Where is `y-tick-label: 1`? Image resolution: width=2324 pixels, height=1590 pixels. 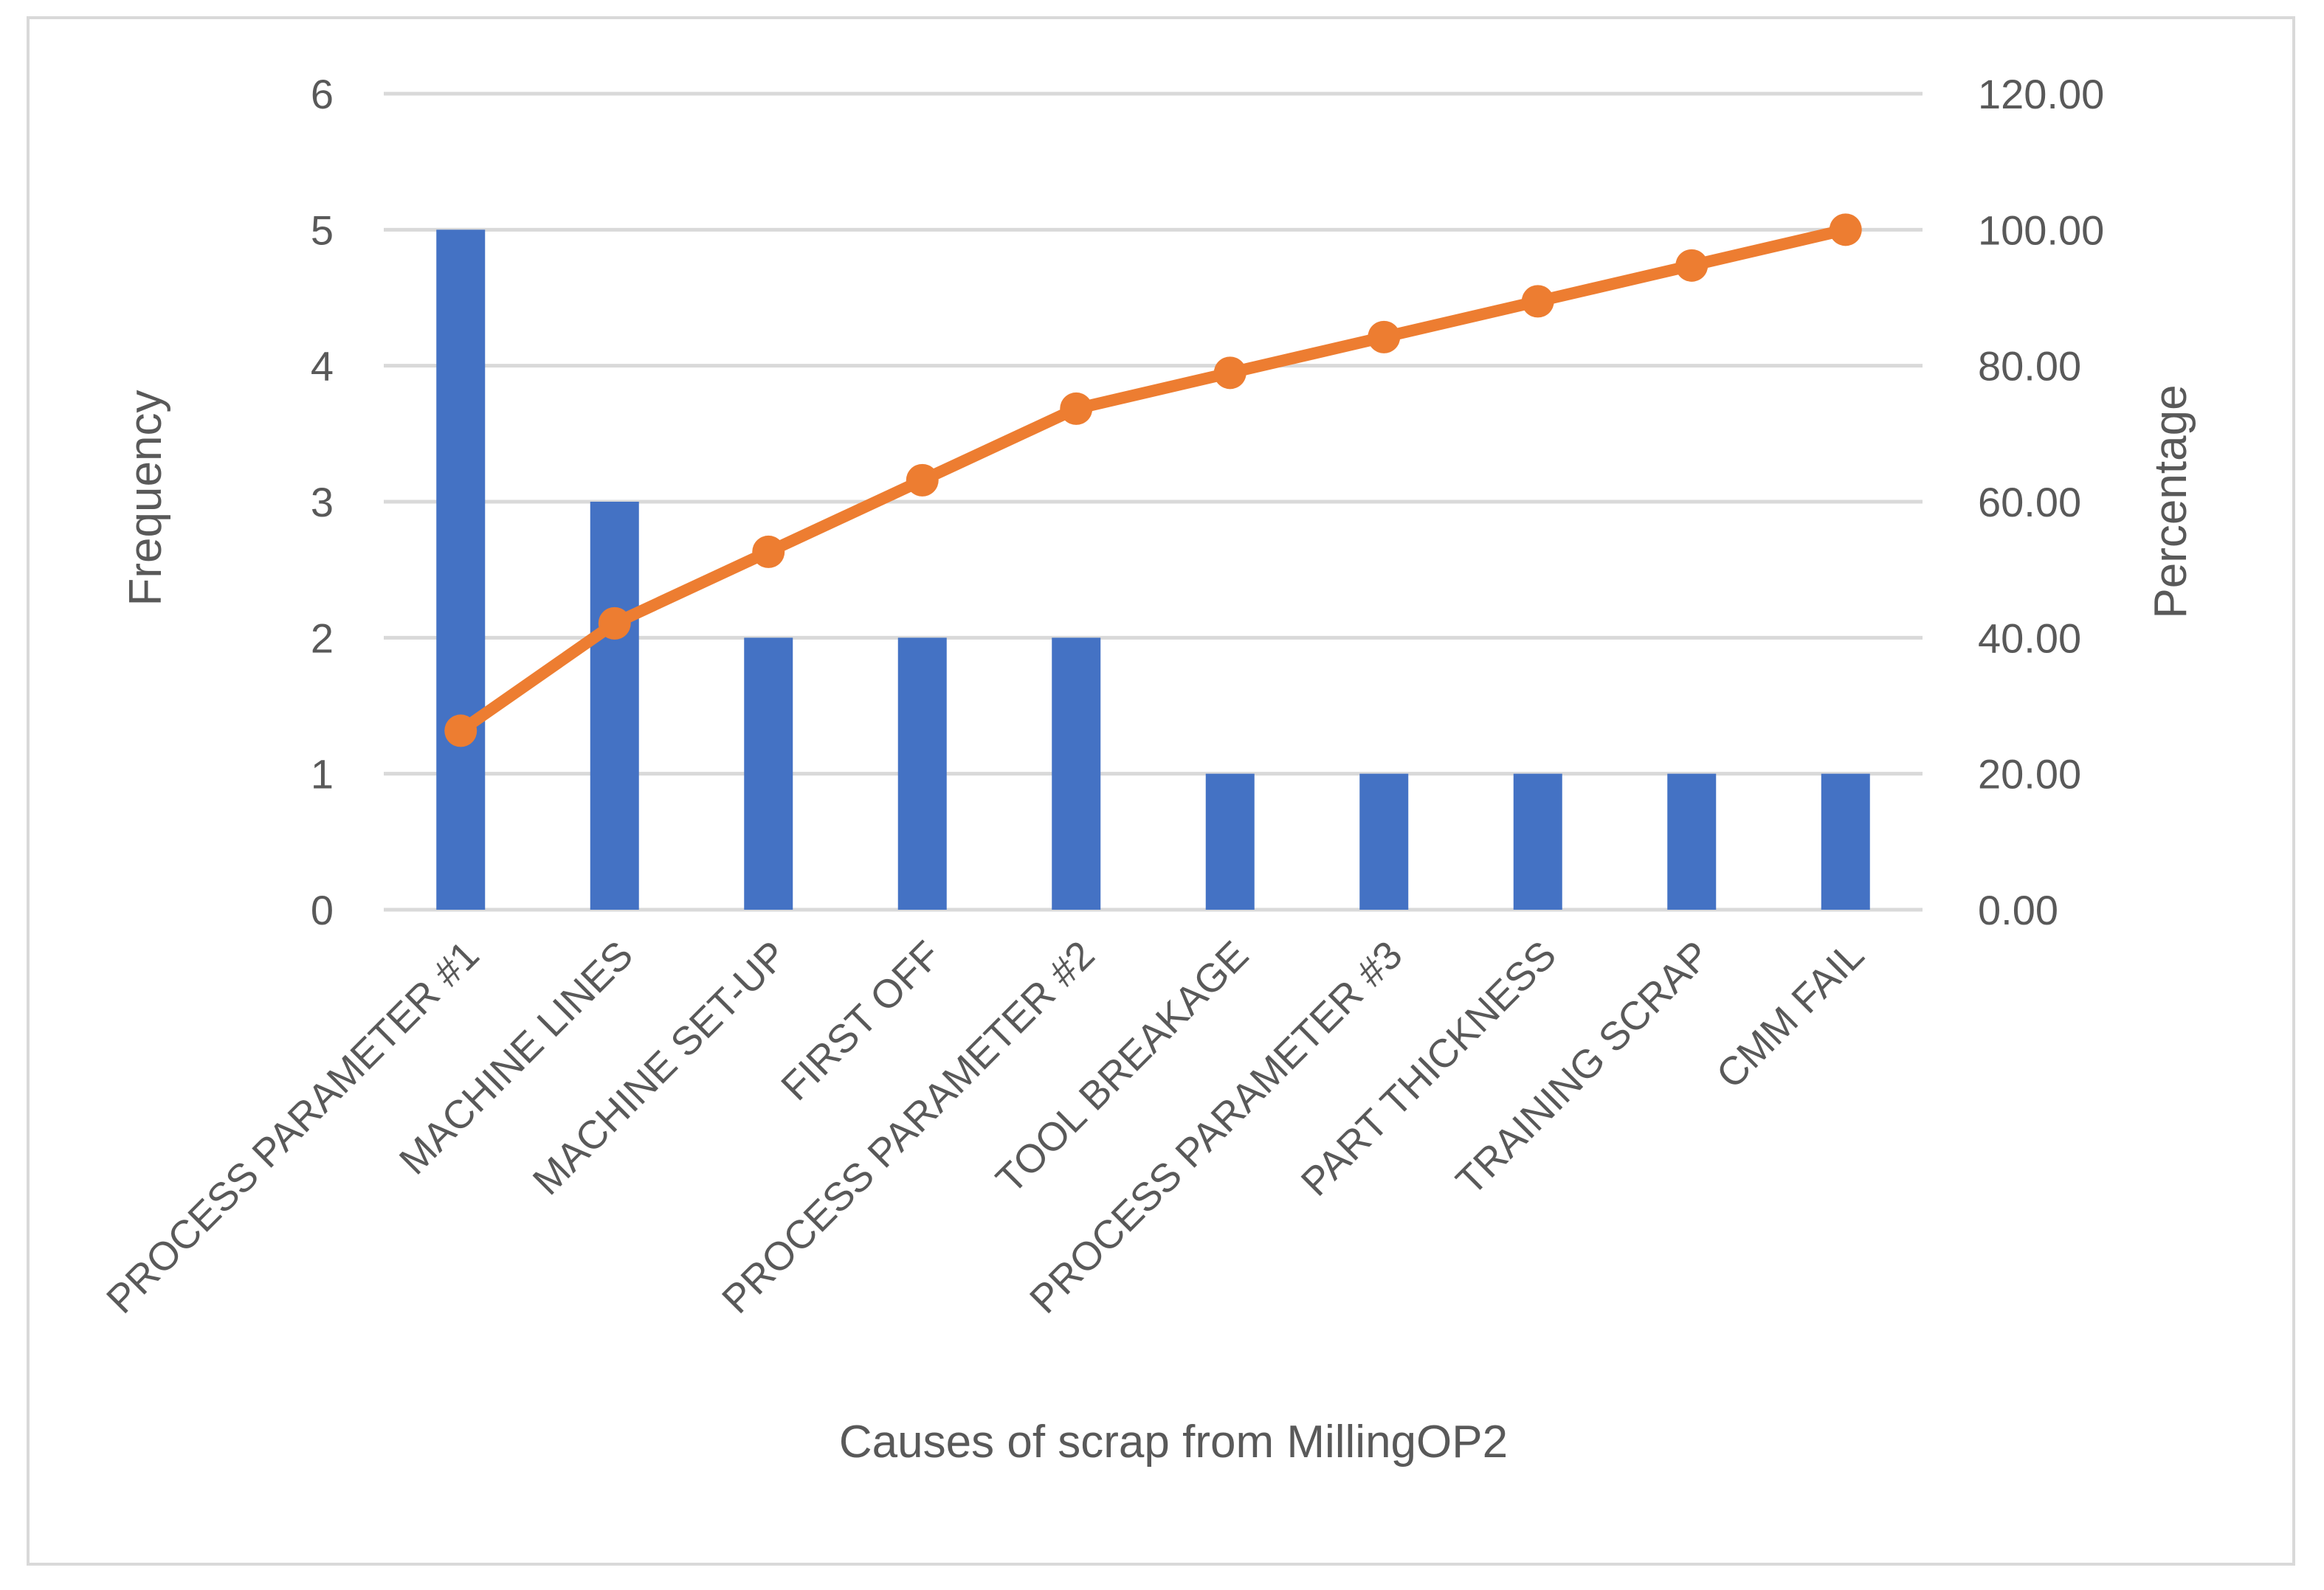
y-tick-label: 1 is located at coordinates (322, 775).